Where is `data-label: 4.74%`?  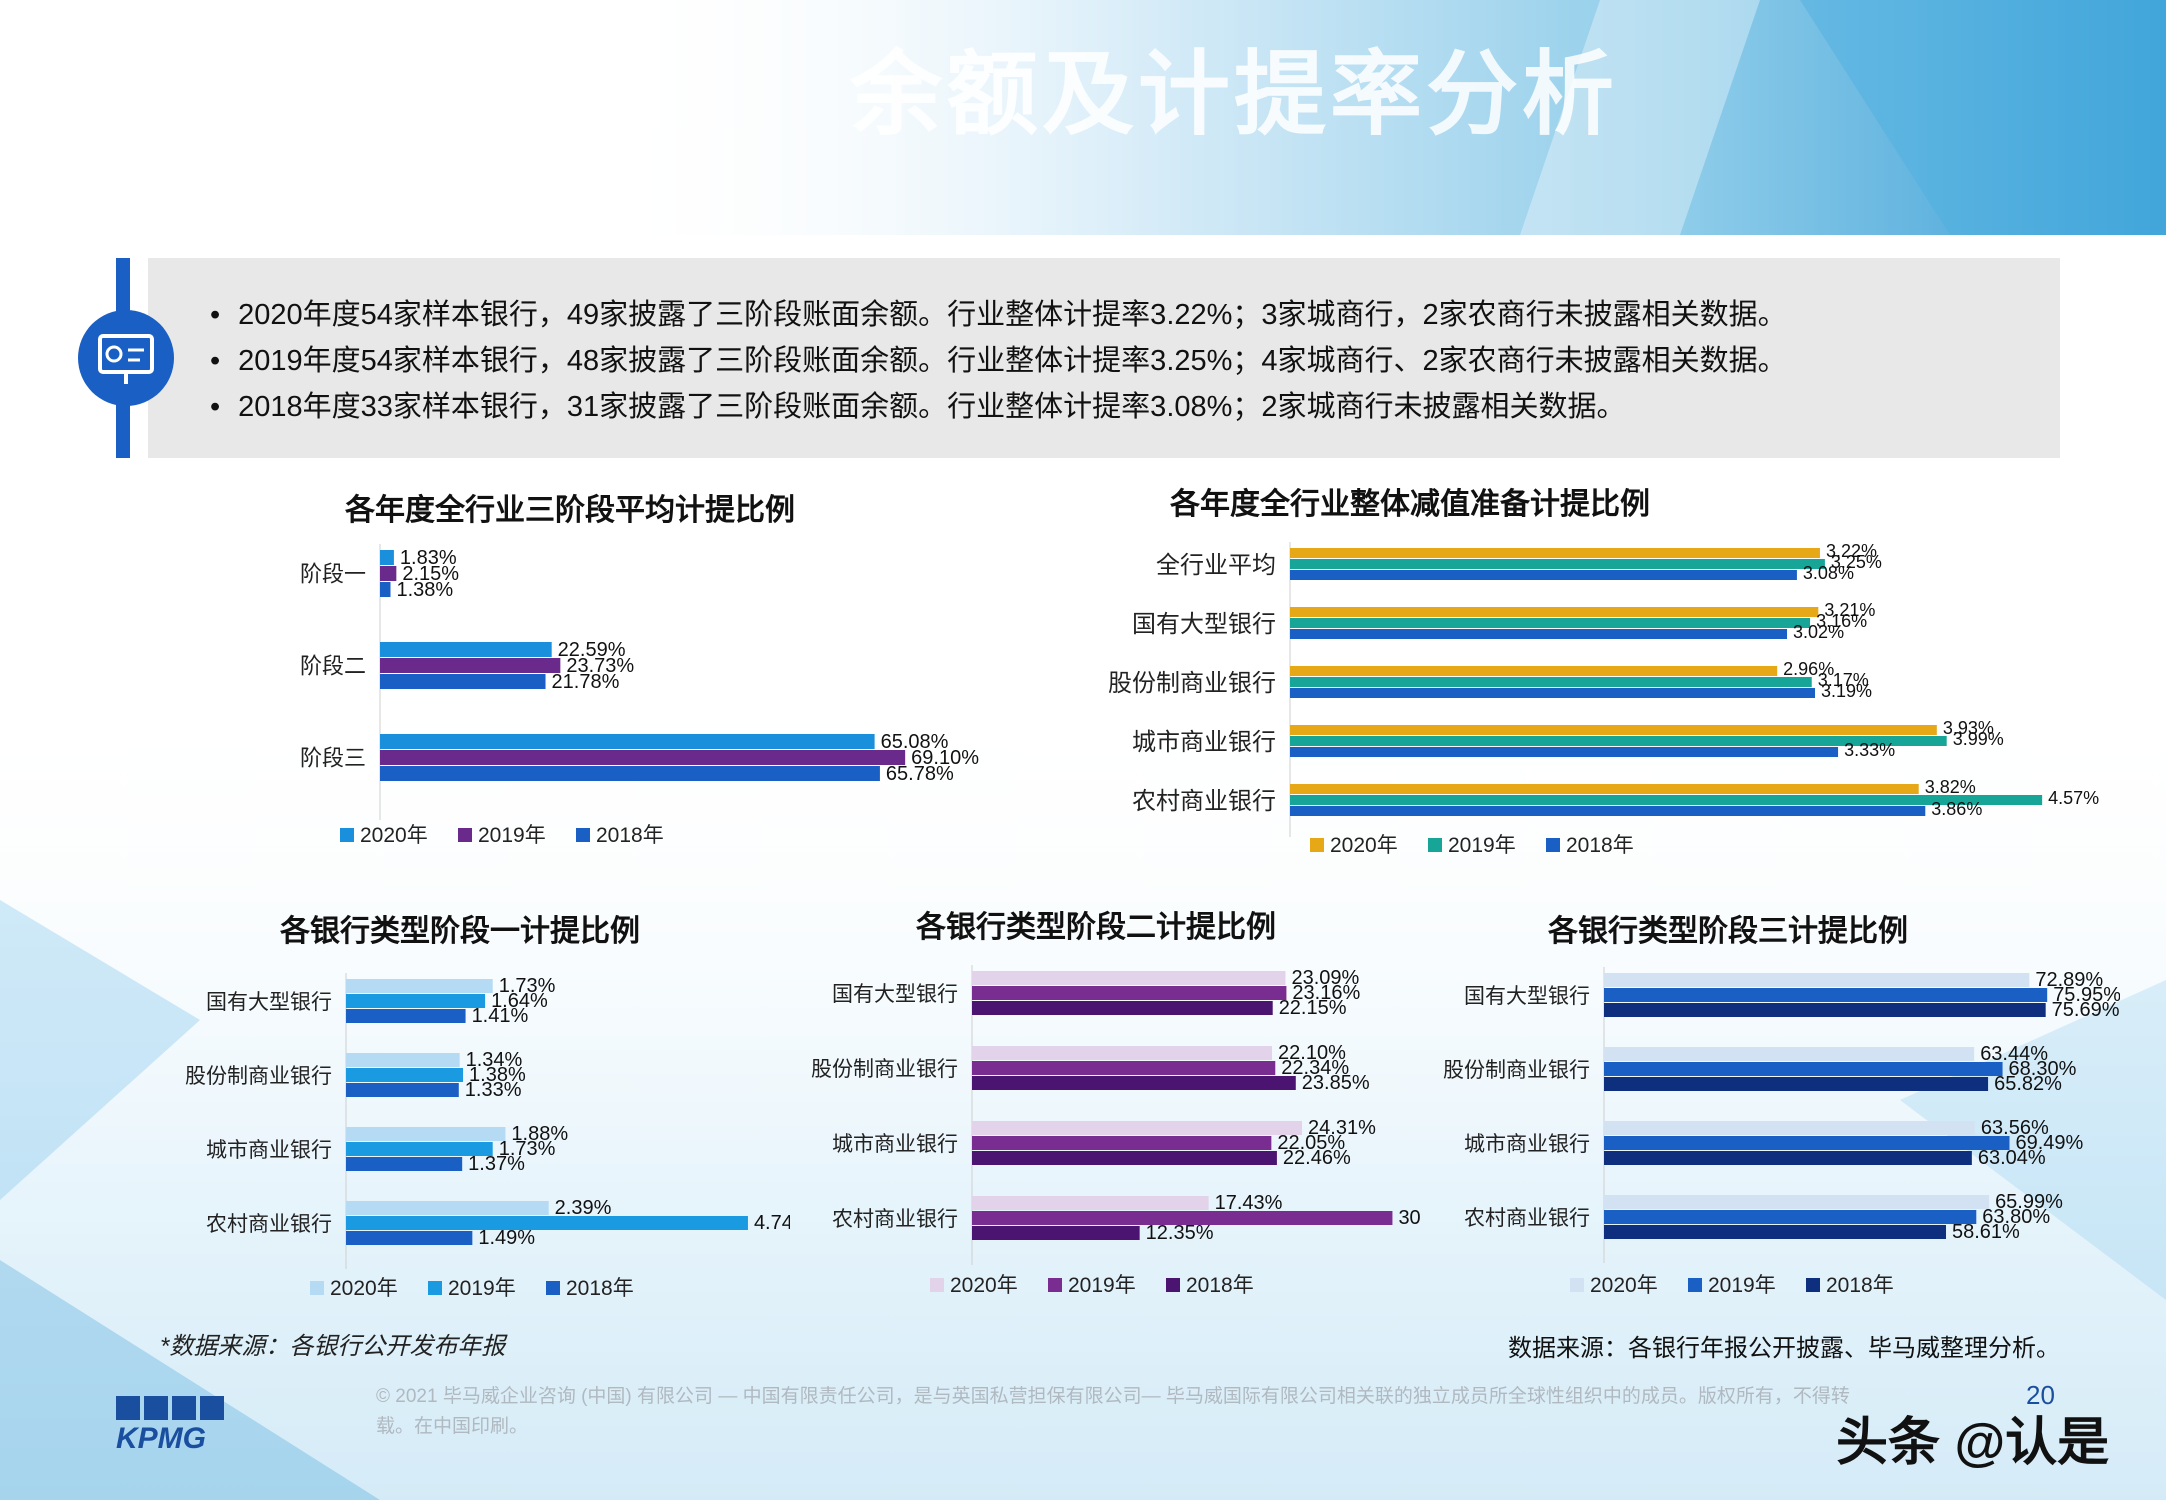
data-label: 4.74% is located at coordinates (772, 1223).